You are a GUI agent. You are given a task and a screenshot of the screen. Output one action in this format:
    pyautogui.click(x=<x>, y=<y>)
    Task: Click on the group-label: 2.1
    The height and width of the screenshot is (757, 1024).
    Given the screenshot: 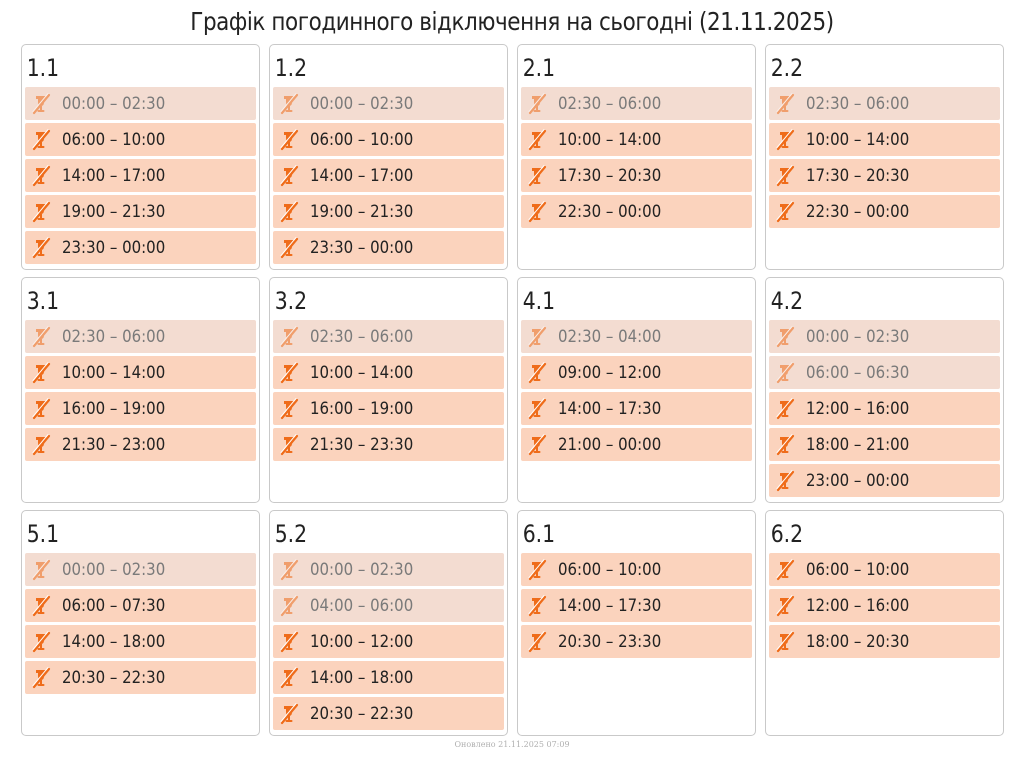 What is the action you would take?
    pyautogui.click(x=539, y=68)
    